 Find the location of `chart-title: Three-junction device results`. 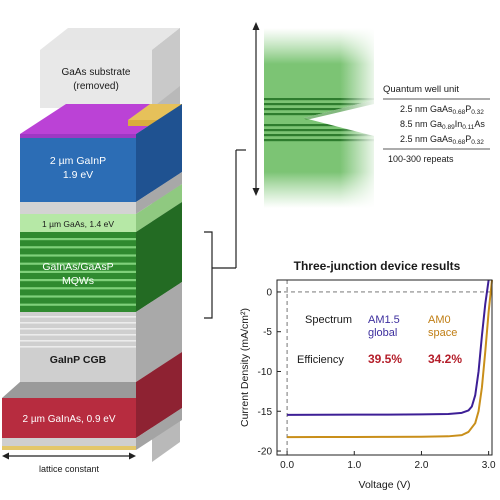

chart-title: Three-junction device results is located at coordinates (377, 266).